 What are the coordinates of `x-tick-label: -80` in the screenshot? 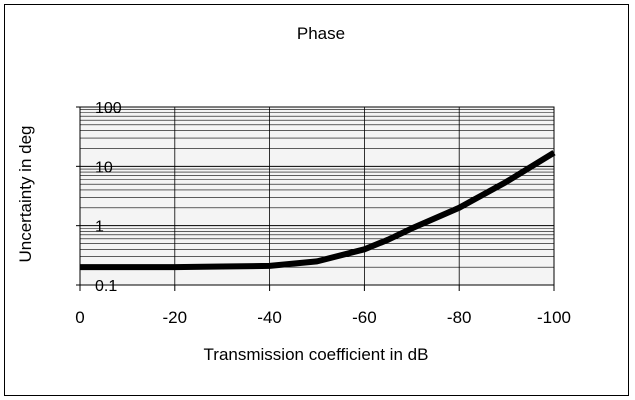 It's located at (459, 317).